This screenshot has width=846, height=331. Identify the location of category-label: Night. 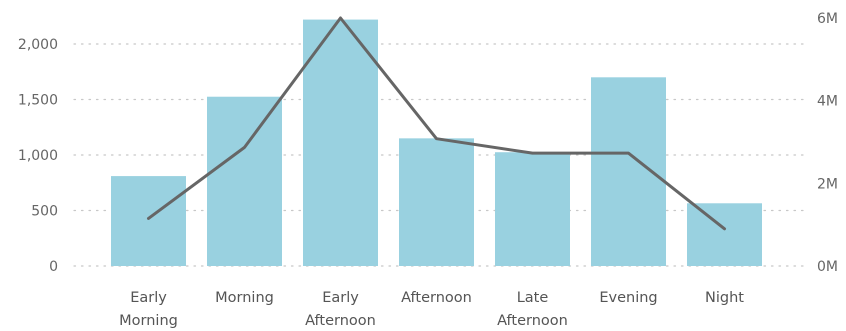
(724, 298).